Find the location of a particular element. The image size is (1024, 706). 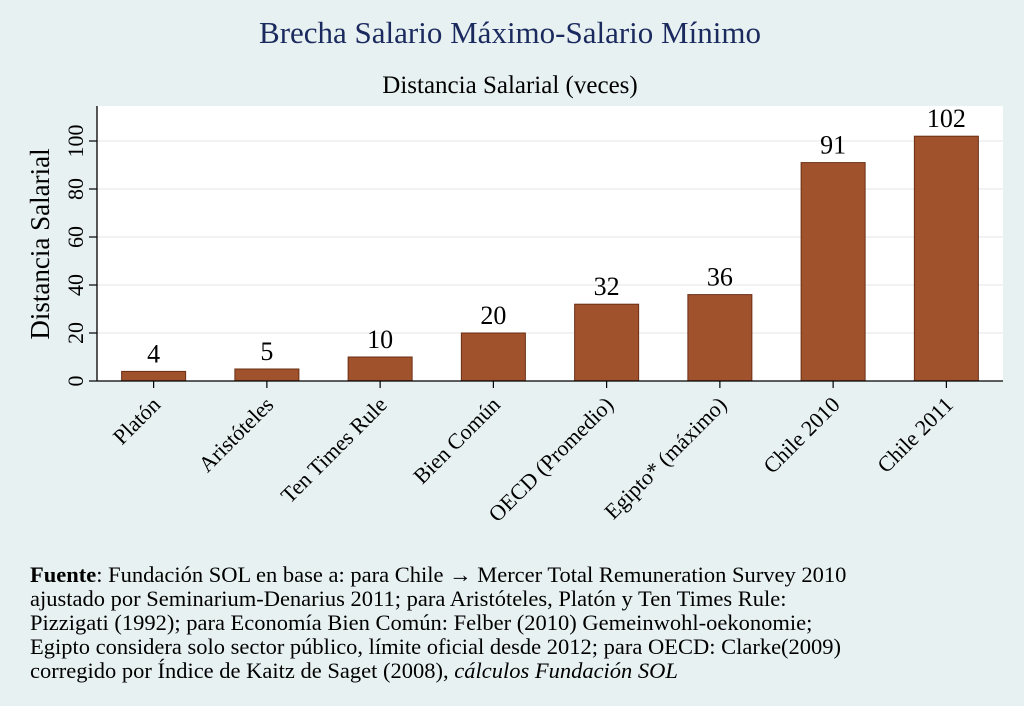

data-label: 91 is located at coordinates (833, 145).